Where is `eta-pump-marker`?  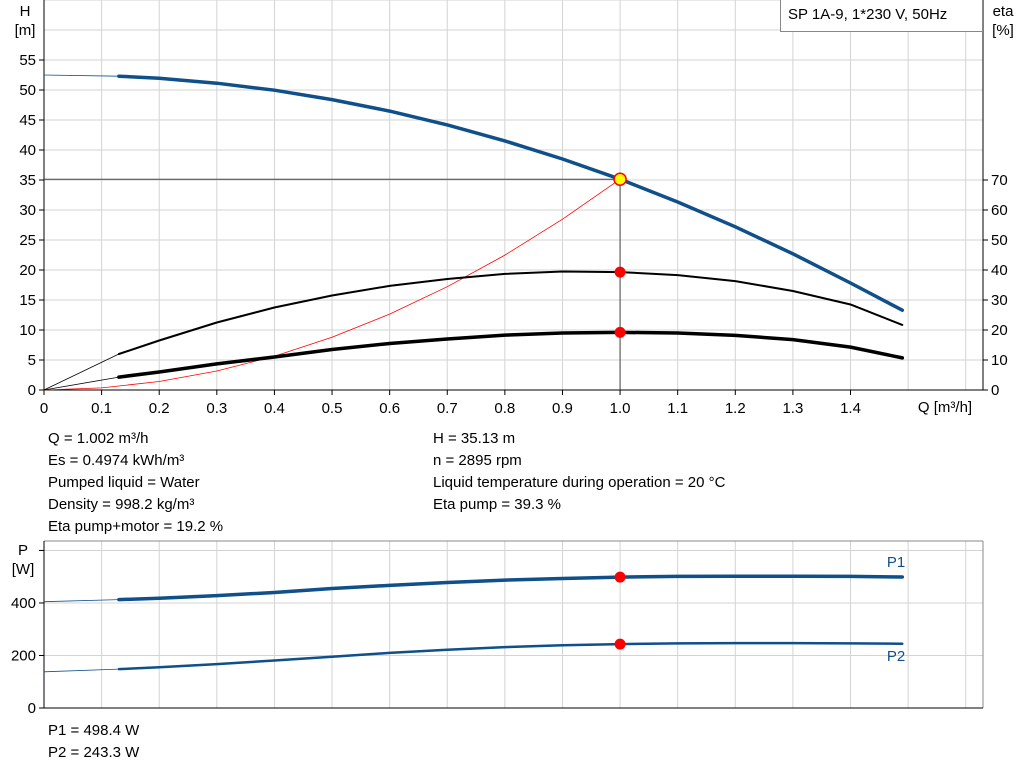
eta-pump-marker is located at coordinates (620, 272).